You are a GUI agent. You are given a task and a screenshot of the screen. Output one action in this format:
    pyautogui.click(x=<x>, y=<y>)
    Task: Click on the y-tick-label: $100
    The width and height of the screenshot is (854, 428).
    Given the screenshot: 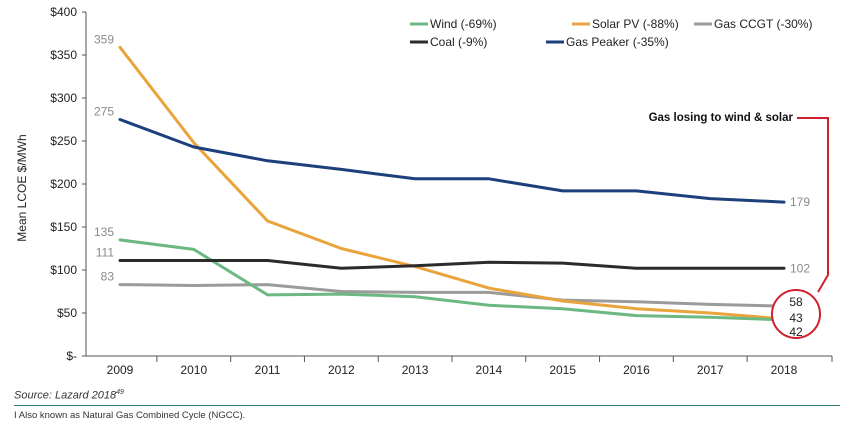 What is the action you would take?
    pyautogui.click(x=63, y=270)
    